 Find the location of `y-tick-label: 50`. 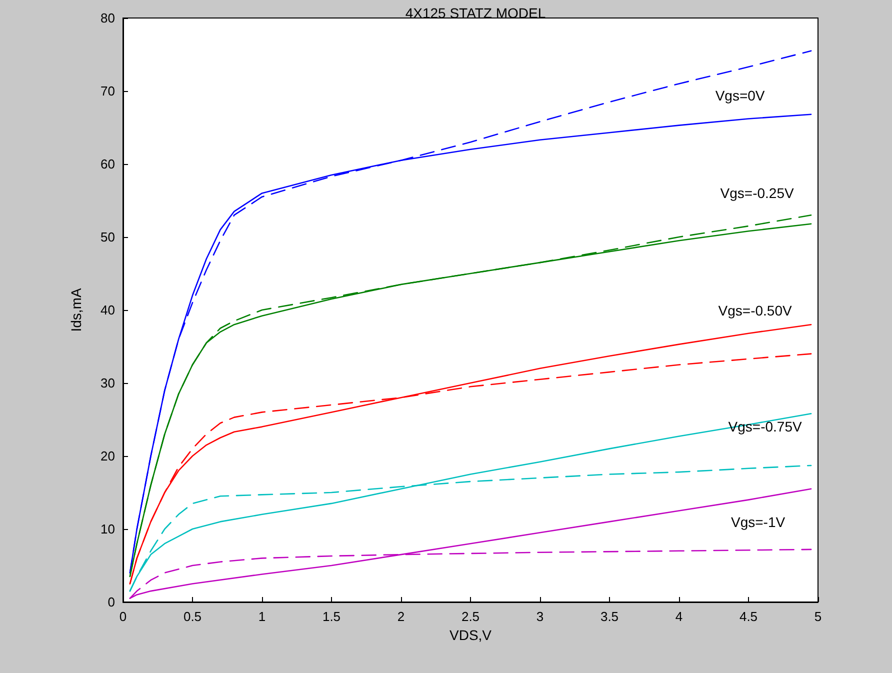

y-tick-label: 50 is located at coordinates (107, 237).